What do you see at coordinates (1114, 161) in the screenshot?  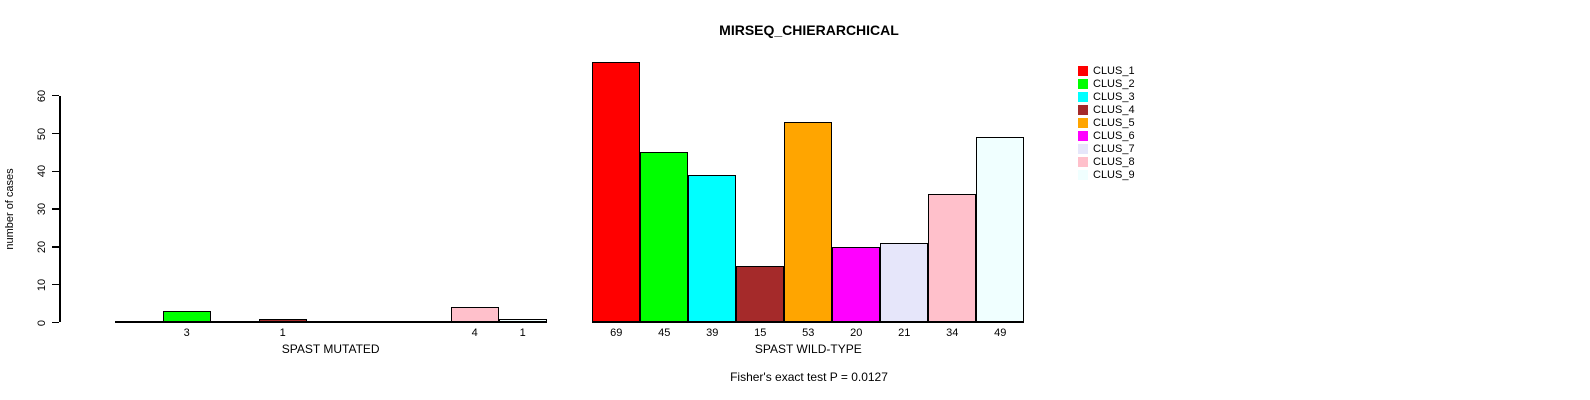 I see `legend-label-clus-8: CLUS_8` at bounding box center [1114, 161].